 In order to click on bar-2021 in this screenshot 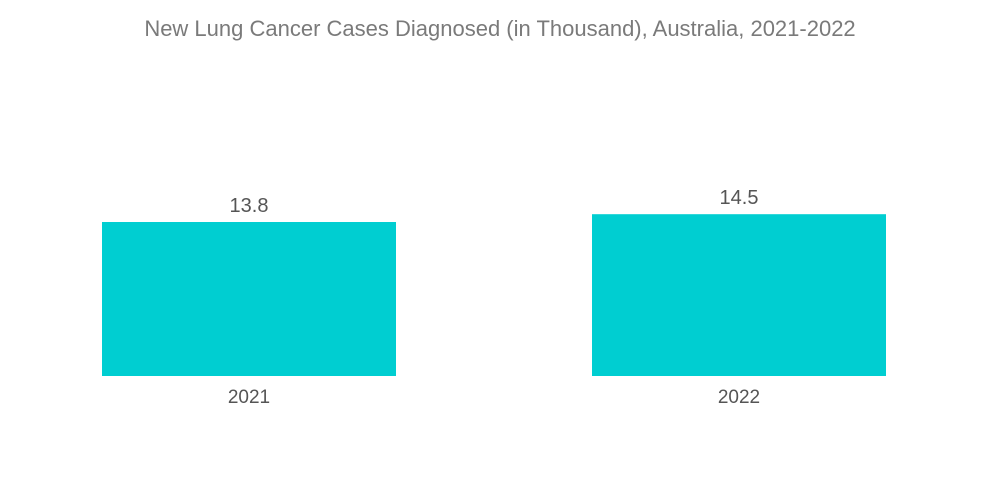, I will do `click(249, 299)`.